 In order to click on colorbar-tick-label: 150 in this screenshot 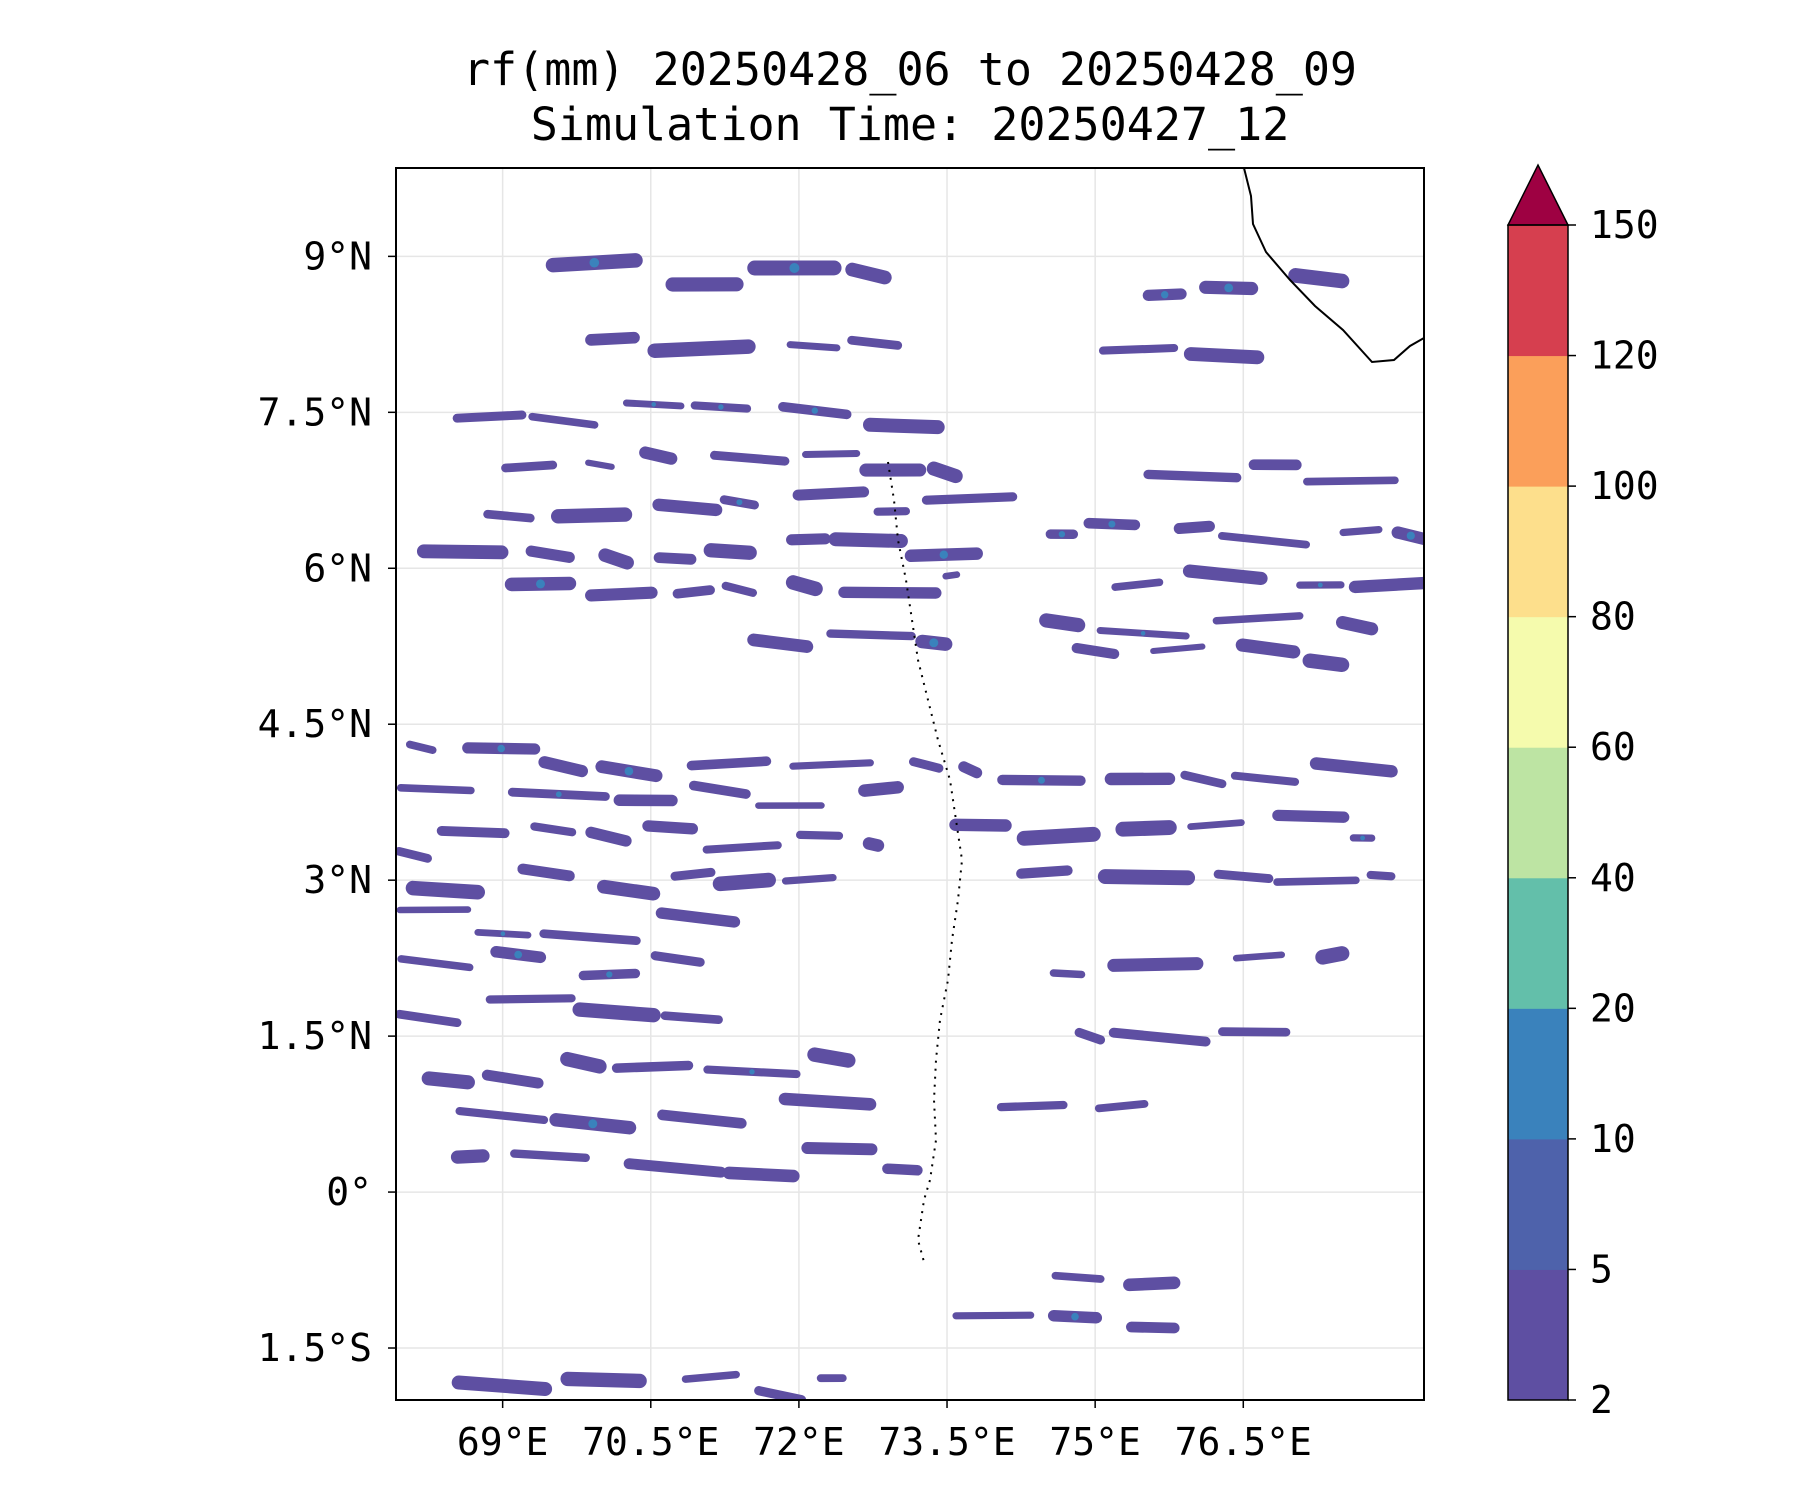, I will do `click(1624, 225)`.